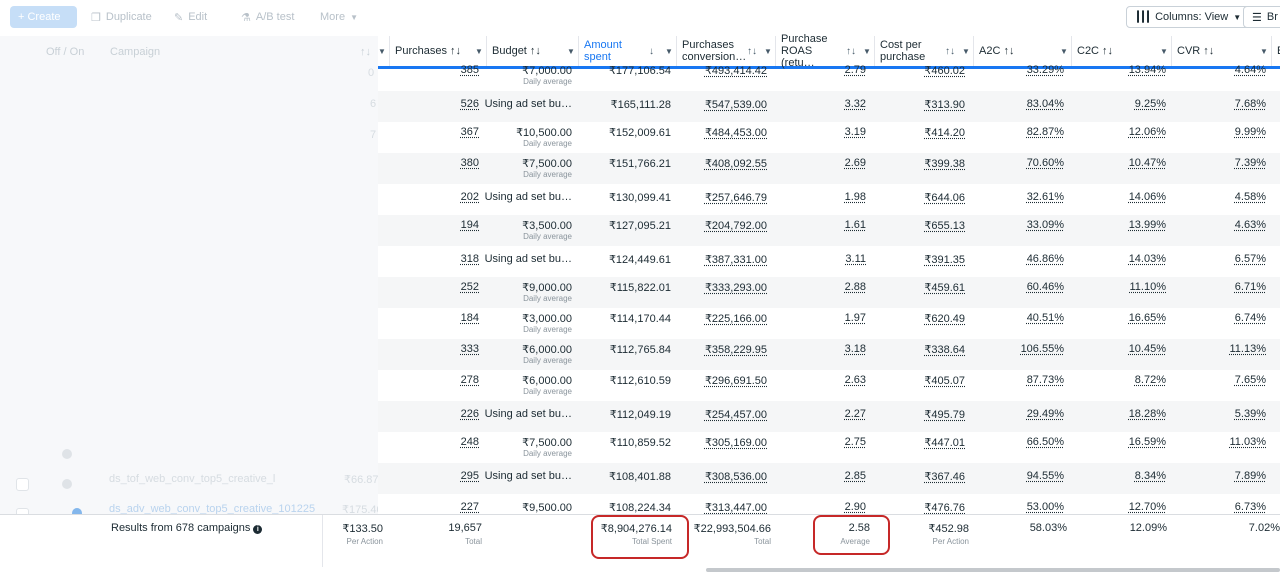 This screenshot has height=573, width=1280. I want to click on campaign-name: ds_adv_web_conv_top5_creative_101225, so click(212, 508).